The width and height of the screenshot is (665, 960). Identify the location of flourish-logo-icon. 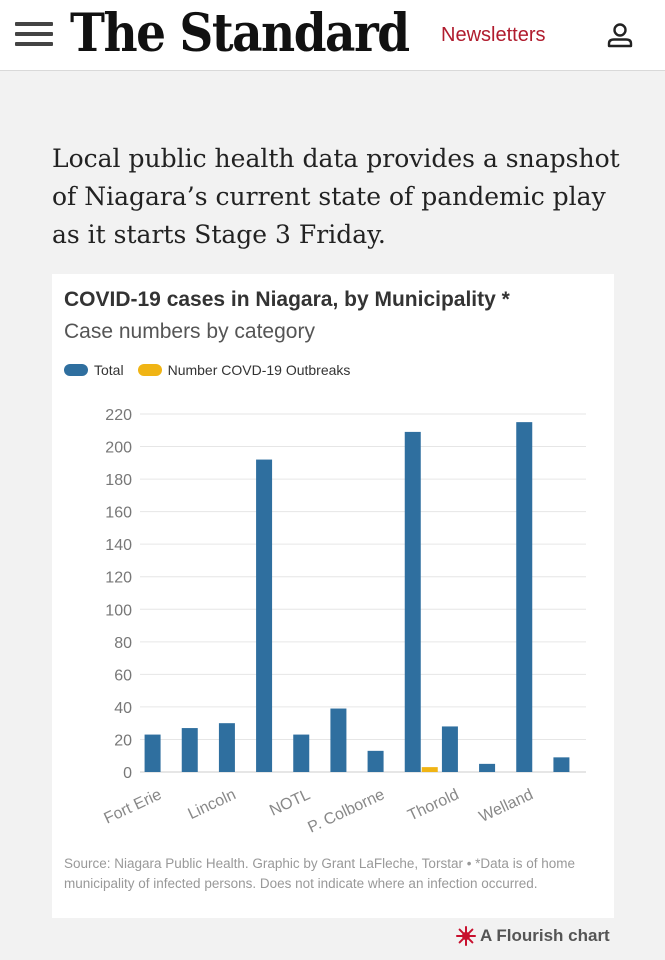
(466, 936).